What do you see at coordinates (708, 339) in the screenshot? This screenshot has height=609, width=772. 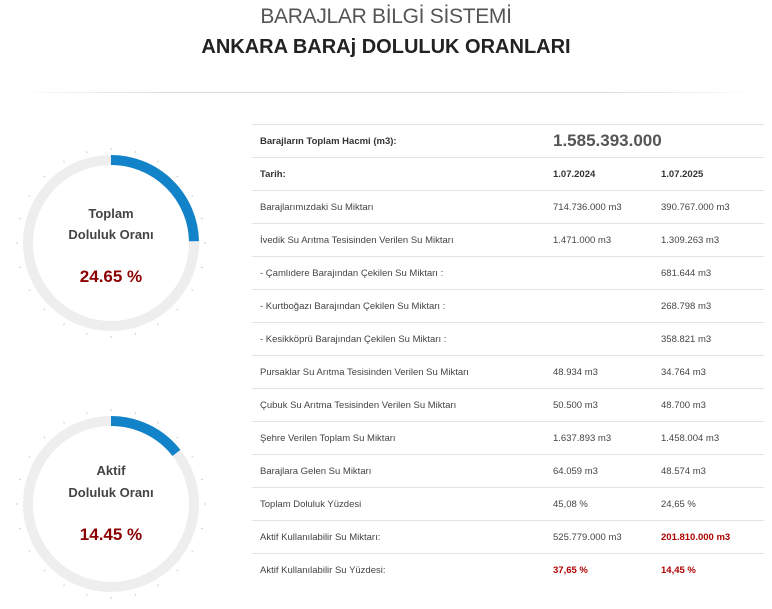 I see `row-value-2025: 358.821 m3` at bounding box center [708, 339].